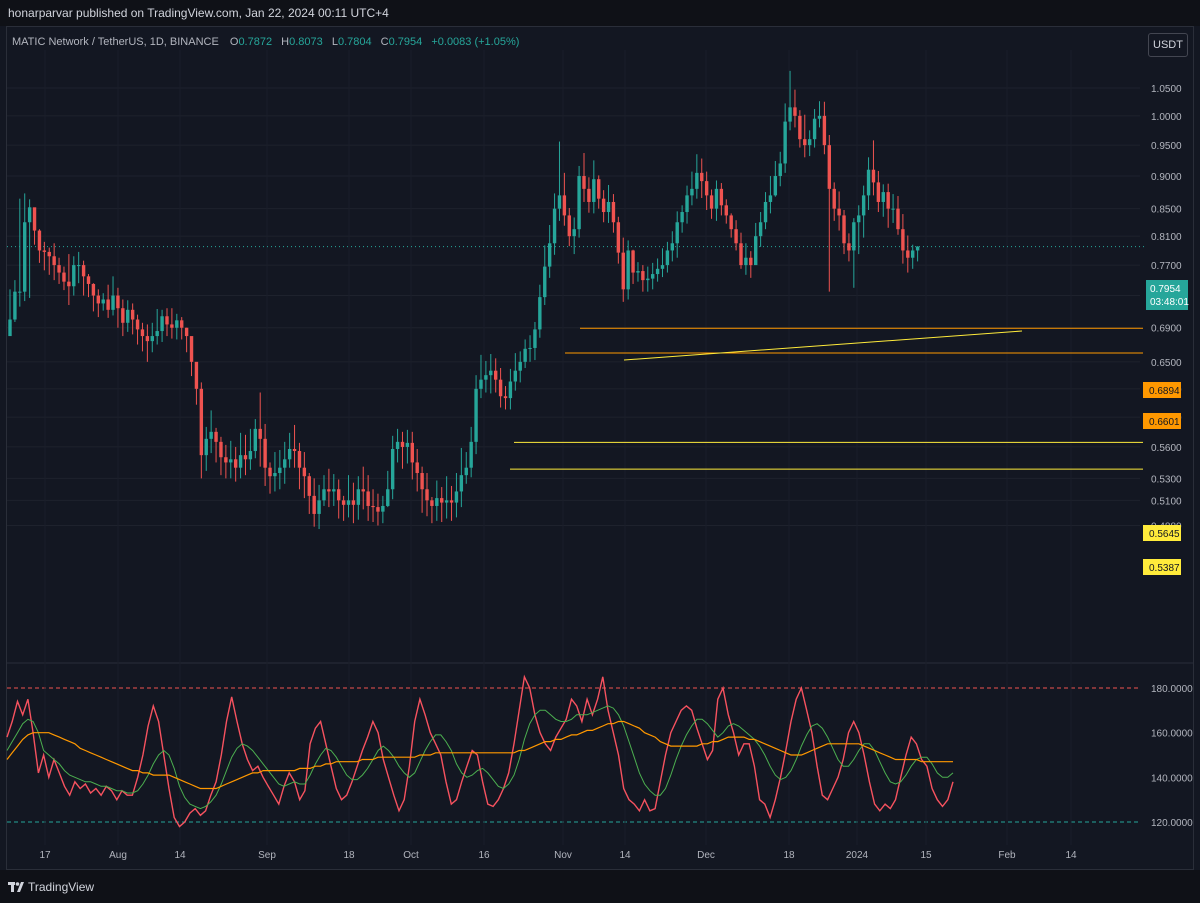 The image size is (1200, 903). I want to click on low-label: L, so click(334, 42).